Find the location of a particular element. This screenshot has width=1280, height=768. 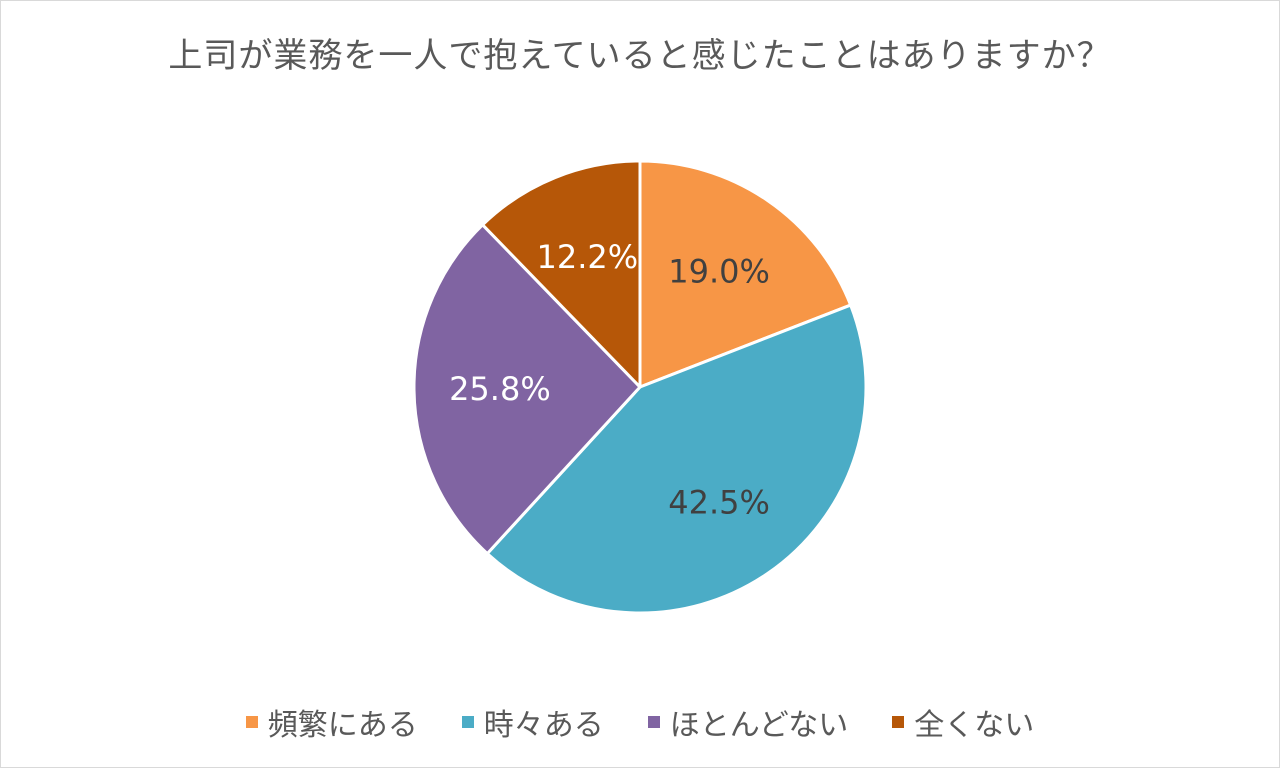

legend-label: 全くない is located at coordinates (974, 725).